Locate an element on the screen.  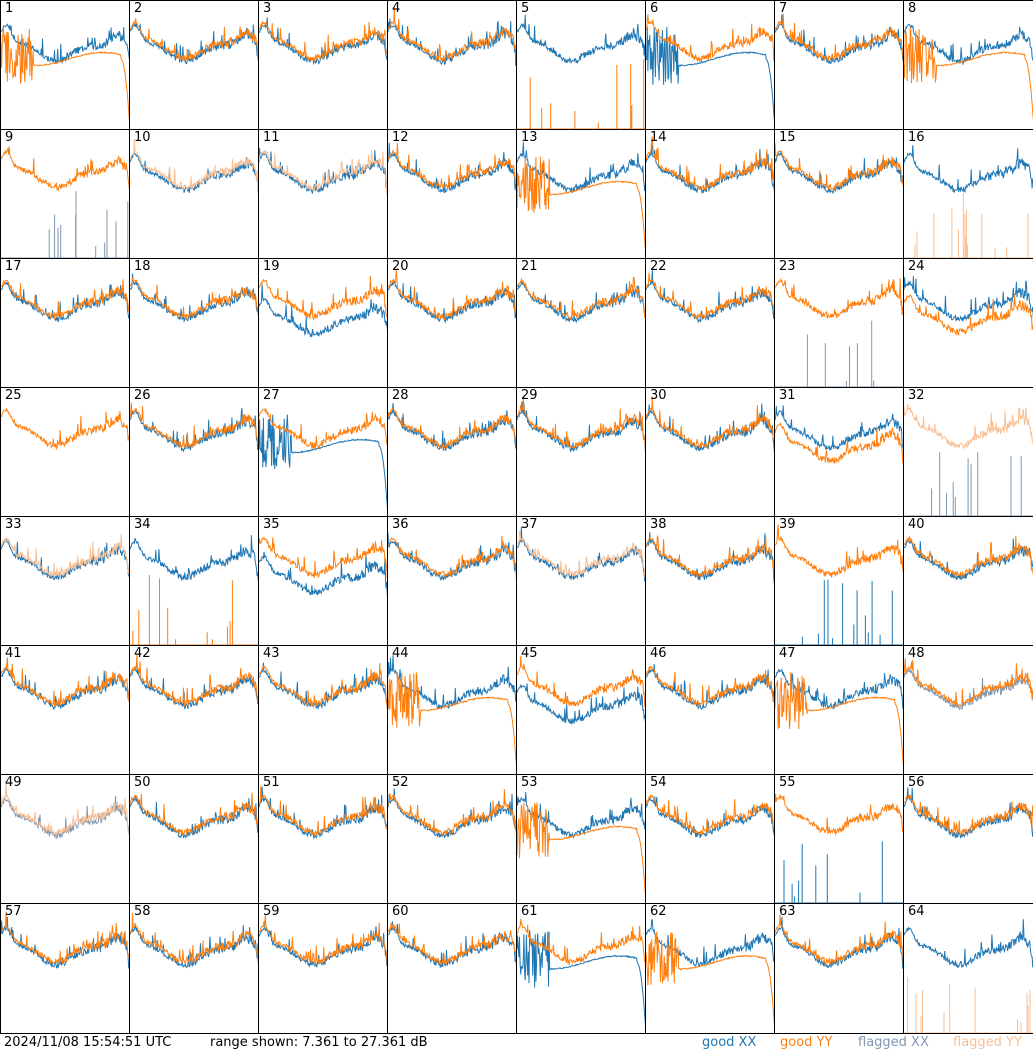
panel-35-plot is located at coordinates (323, 567).